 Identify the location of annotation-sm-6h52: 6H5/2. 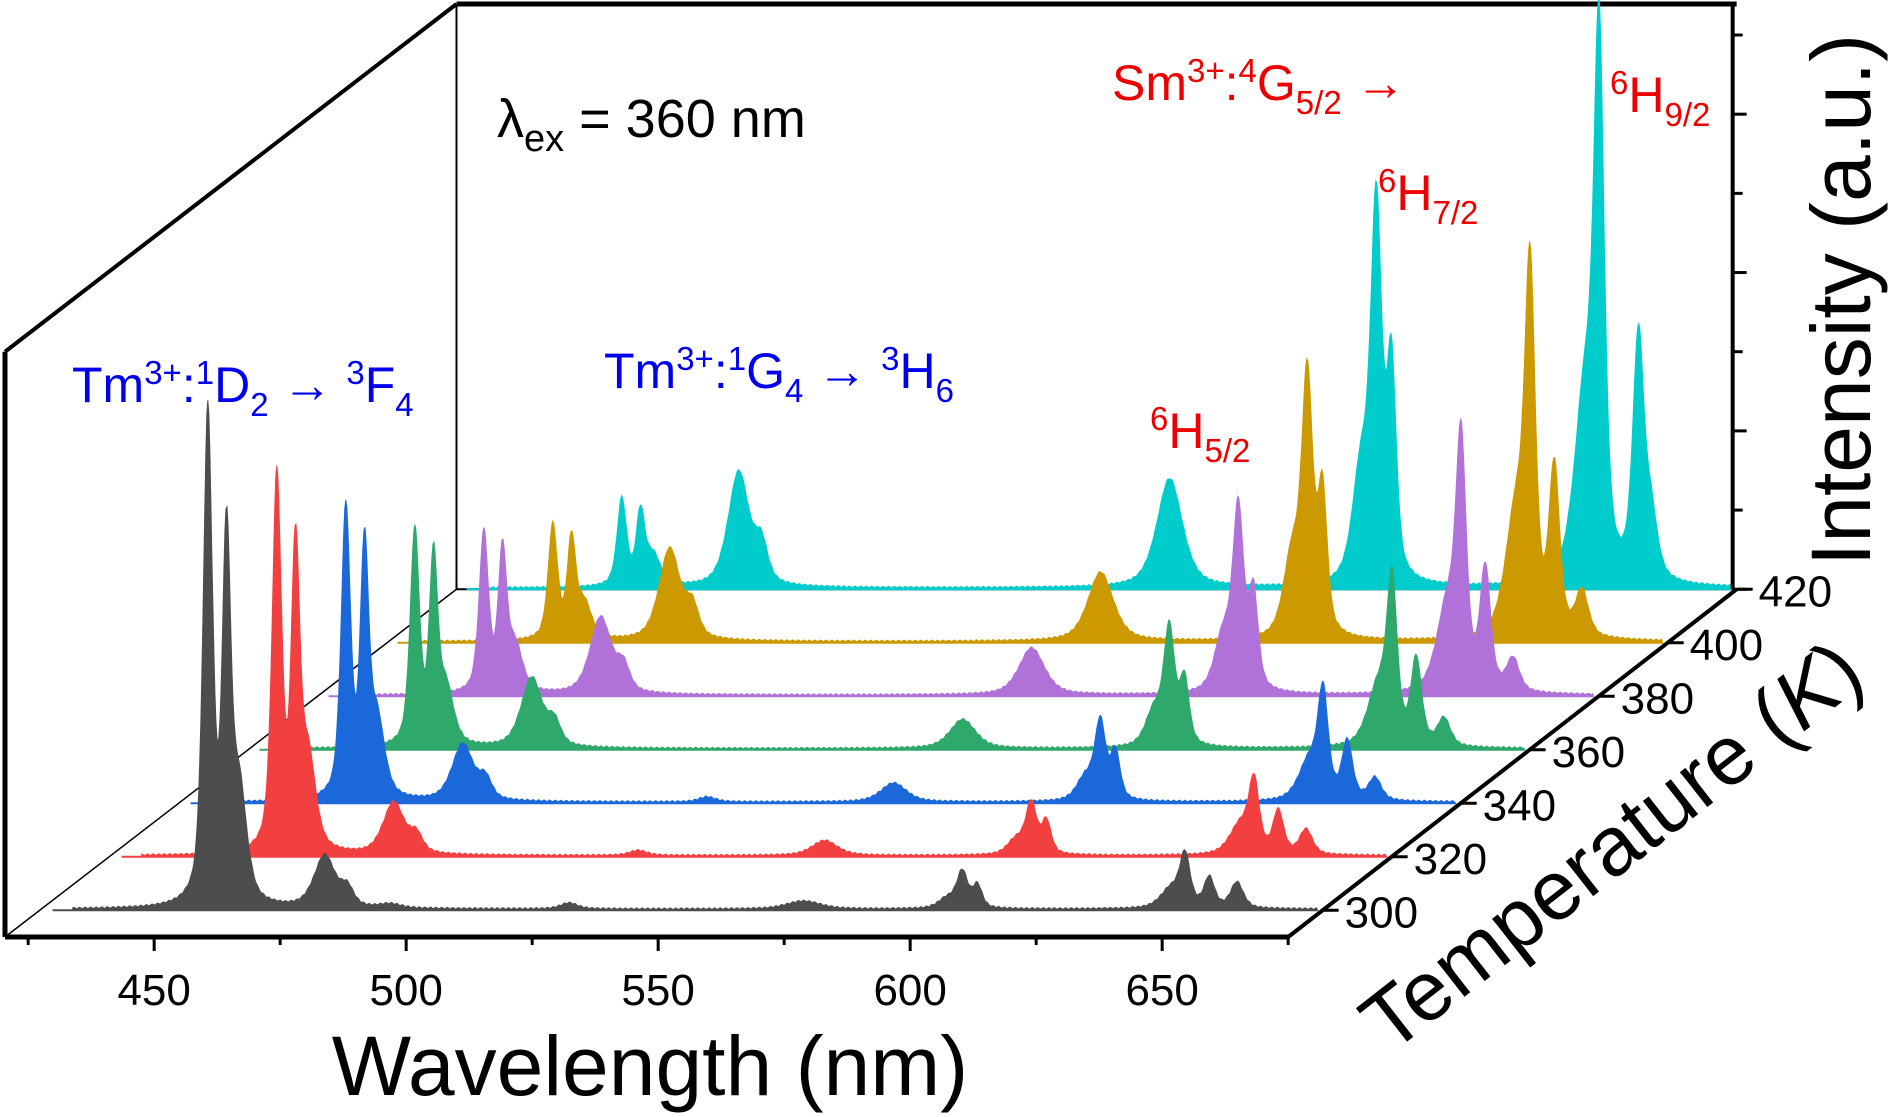
(1200, 434).